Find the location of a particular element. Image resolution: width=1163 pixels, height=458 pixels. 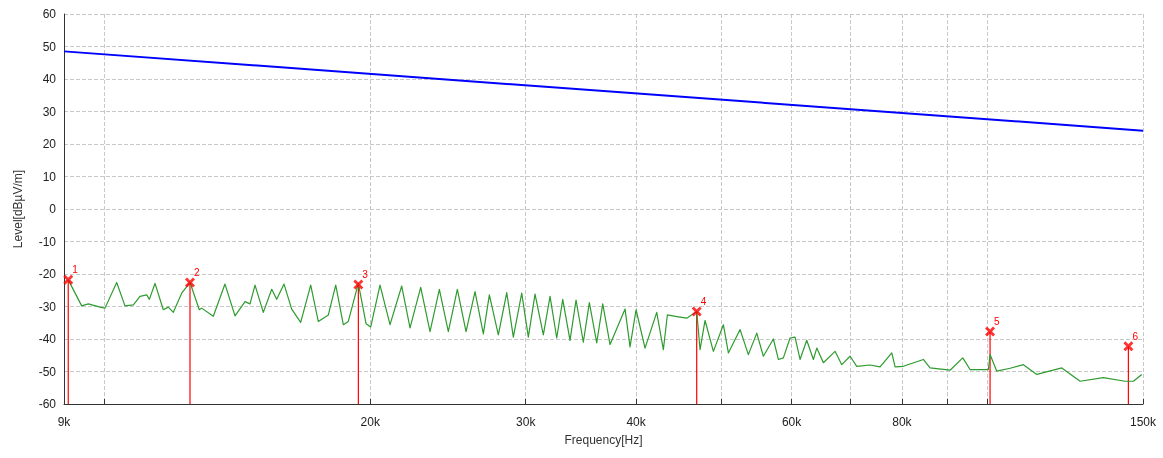

y-tick-label: -10 is located at coordinates (47, 241).